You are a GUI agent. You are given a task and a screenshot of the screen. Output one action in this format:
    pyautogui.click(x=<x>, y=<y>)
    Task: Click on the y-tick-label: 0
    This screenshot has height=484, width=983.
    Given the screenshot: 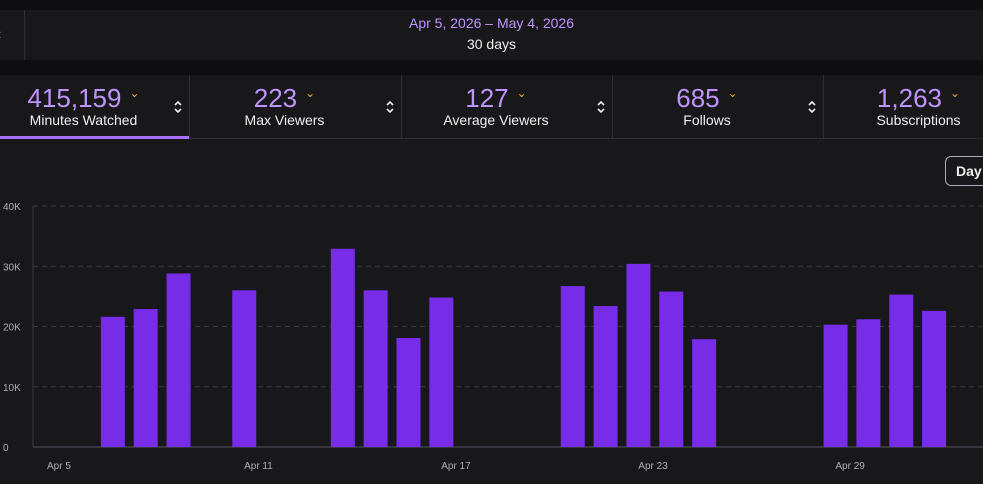 What is the action you would take?
    pyautogui.click(x=6, y=448)
    